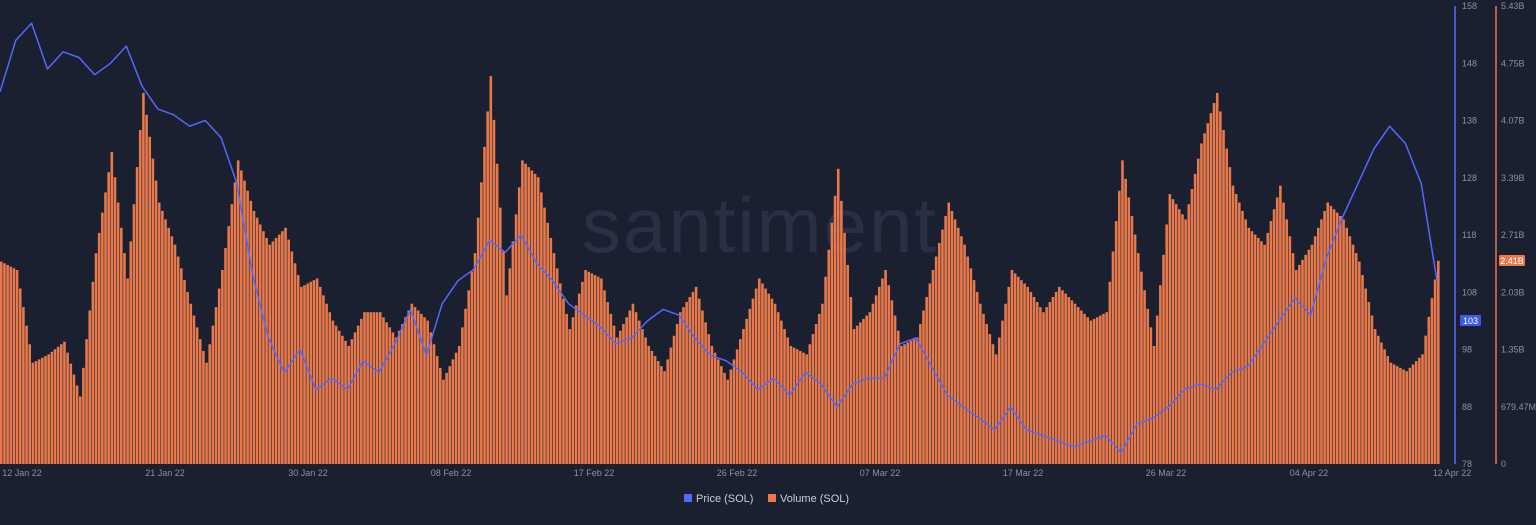  Describe the element at coordinates (1513, 178) in the screenshot. I see `volume-tick-label: 3.39B` at that location.